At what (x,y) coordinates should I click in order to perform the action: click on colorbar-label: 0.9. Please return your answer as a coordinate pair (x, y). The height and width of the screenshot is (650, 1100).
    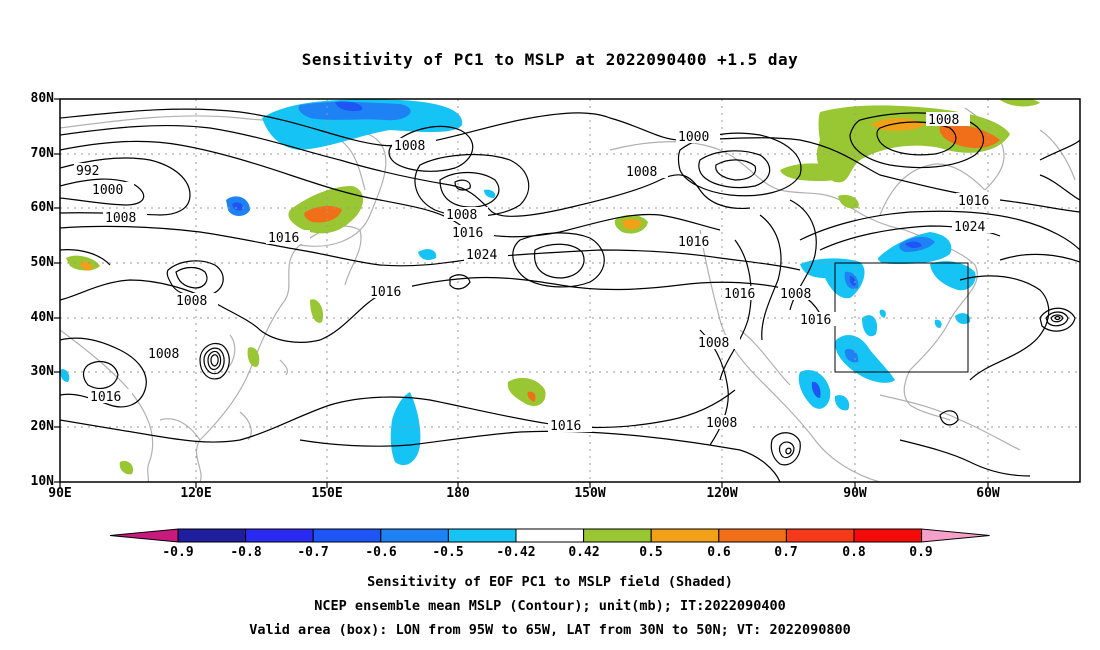
    Looking at the image, I should click on (921, 552).